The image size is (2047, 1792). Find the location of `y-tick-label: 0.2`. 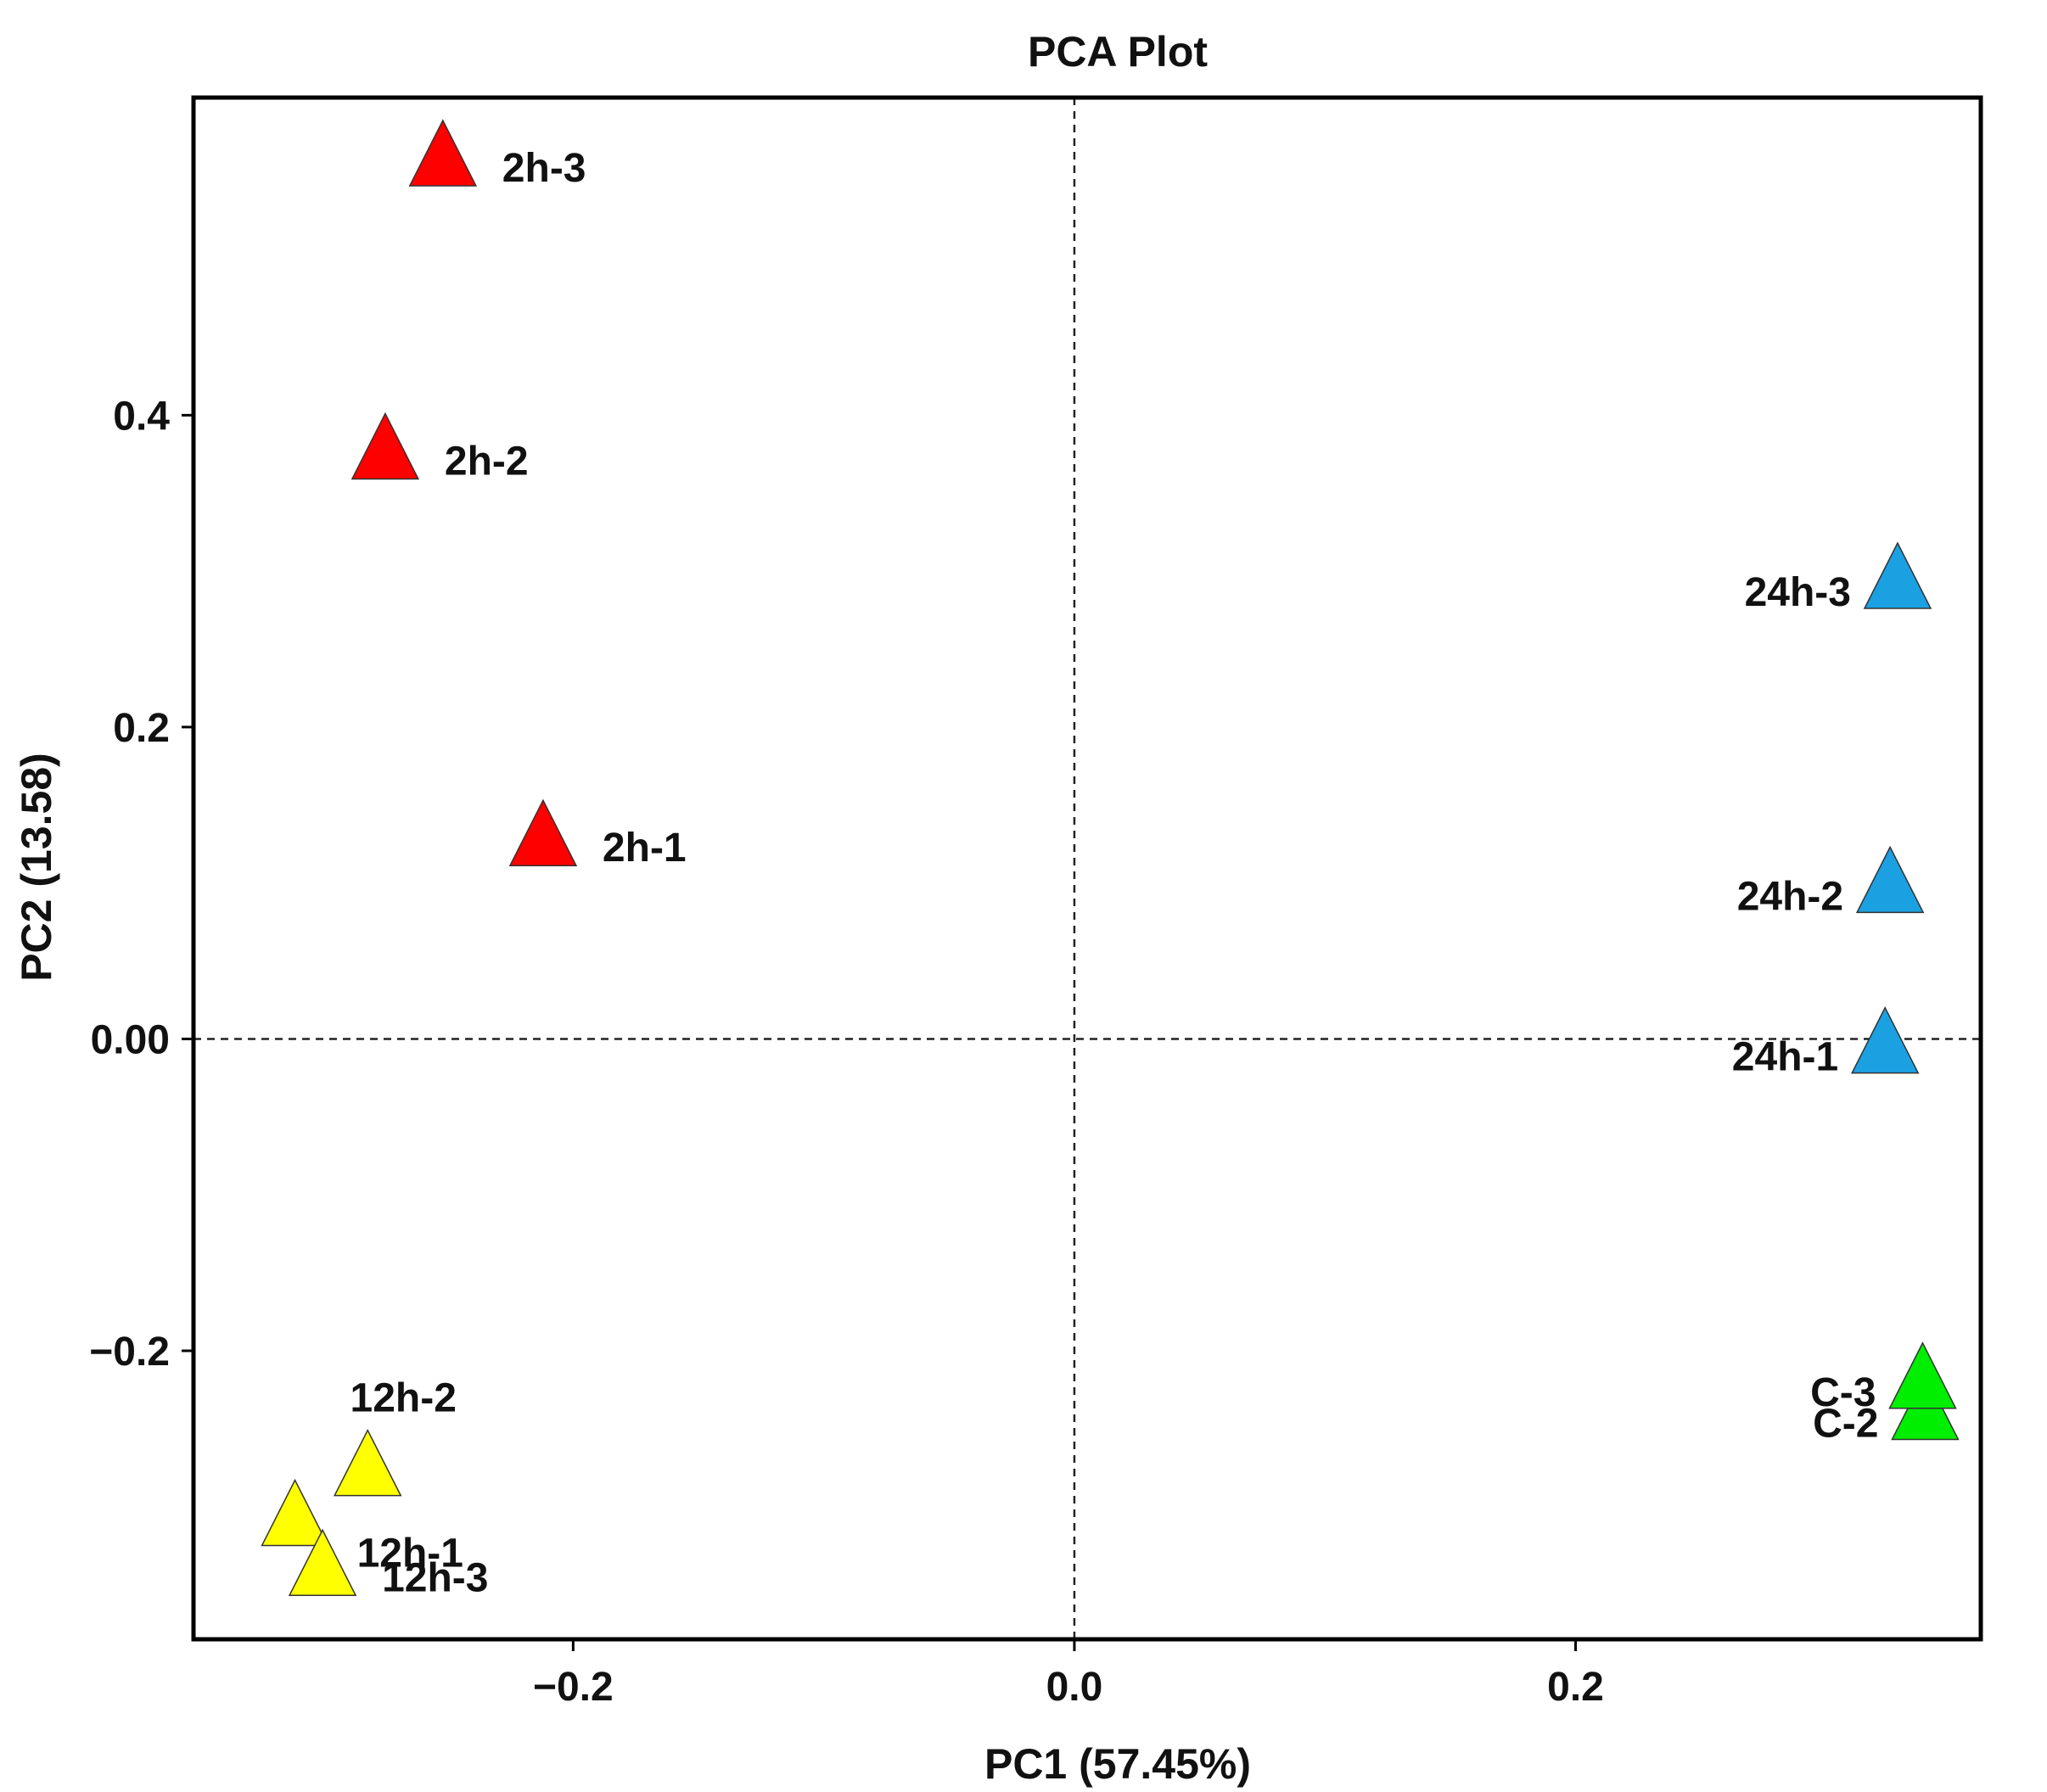

y-tick-label: 0.2 is located at coordinates (142, 729).